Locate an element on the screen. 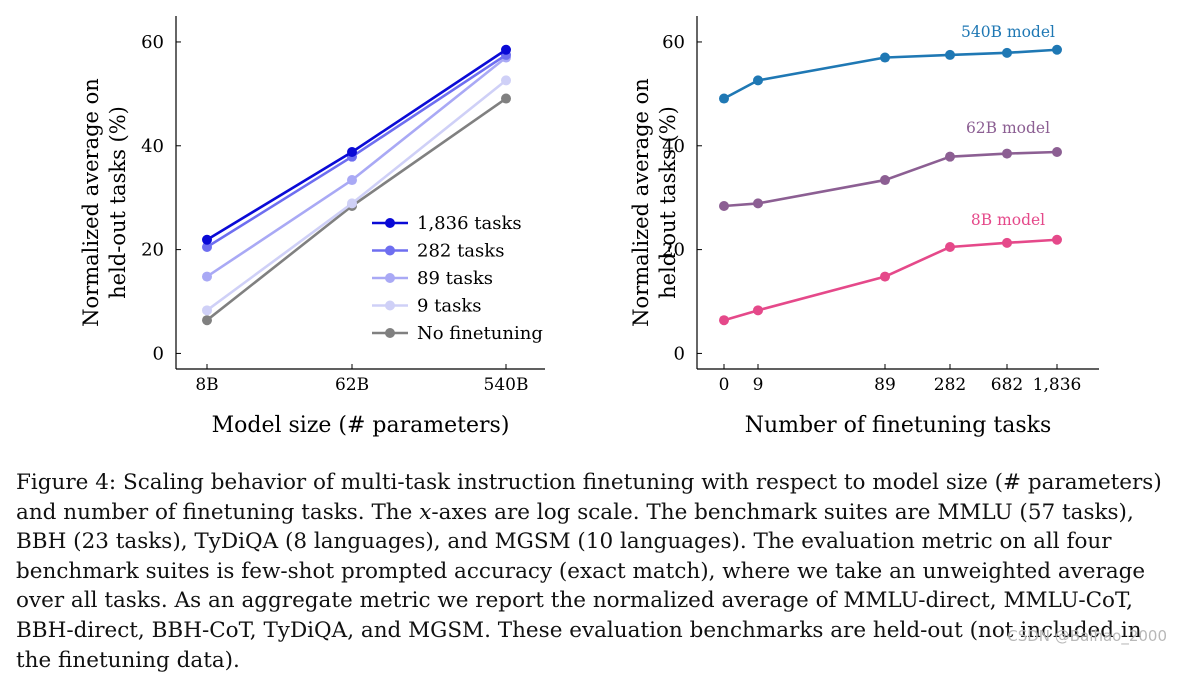 This screenshot has width=1179, height=675. legend-label: No finetuning is located at coordinates (480, 333).